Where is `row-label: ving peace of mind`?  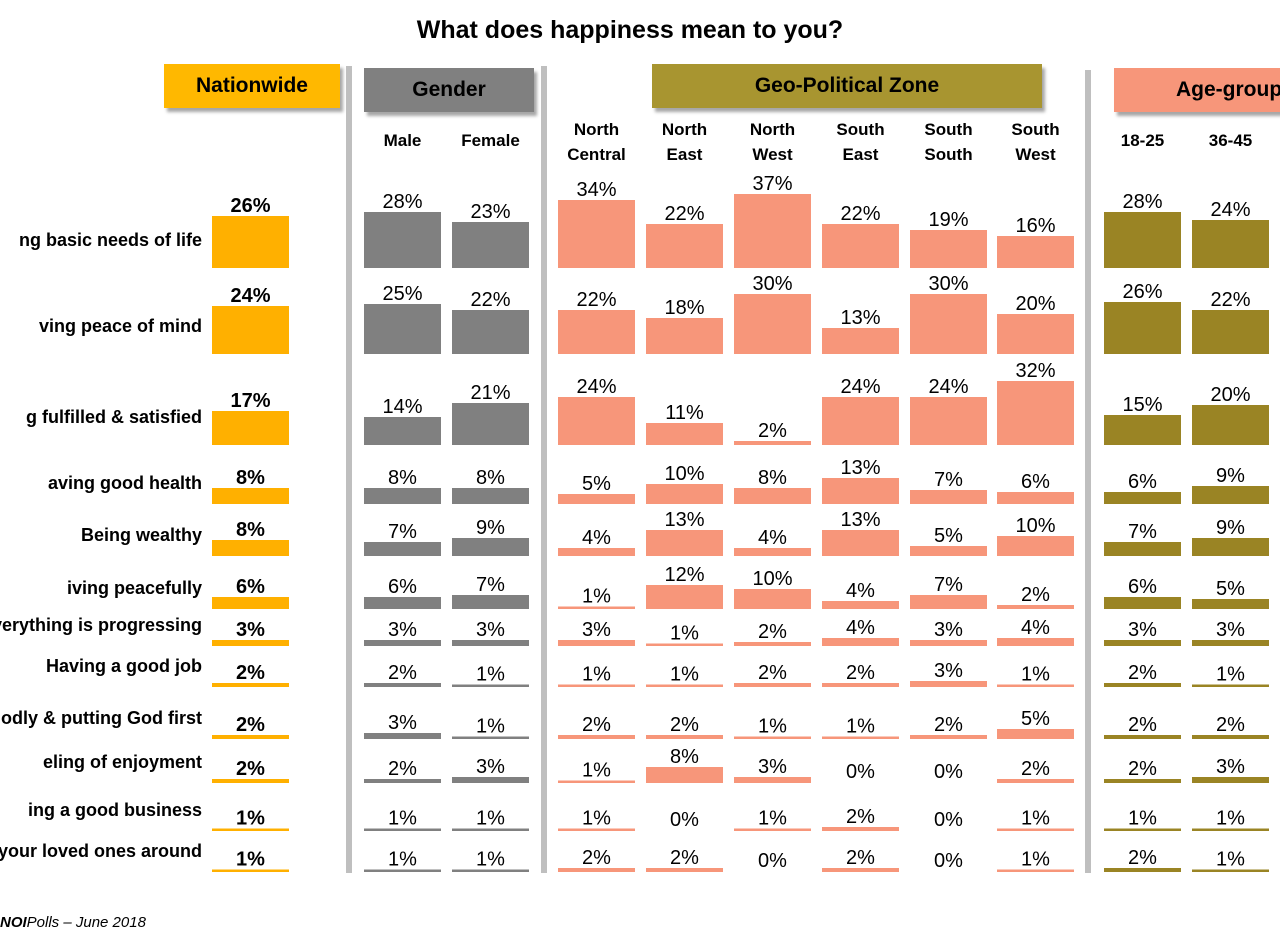 row-label: ving peace of mind is located at coordinates (120, 326).